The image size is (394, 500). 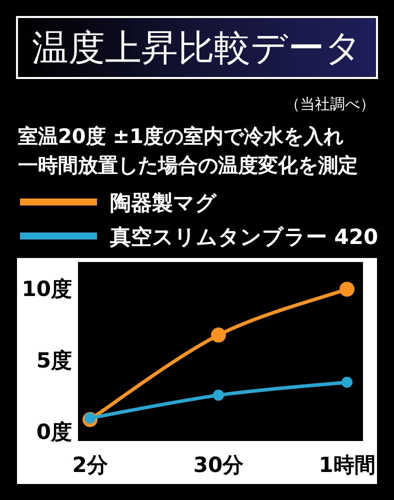 I want to click on chart-title: 温度上昇比較データ, so click(x=197, y=48).